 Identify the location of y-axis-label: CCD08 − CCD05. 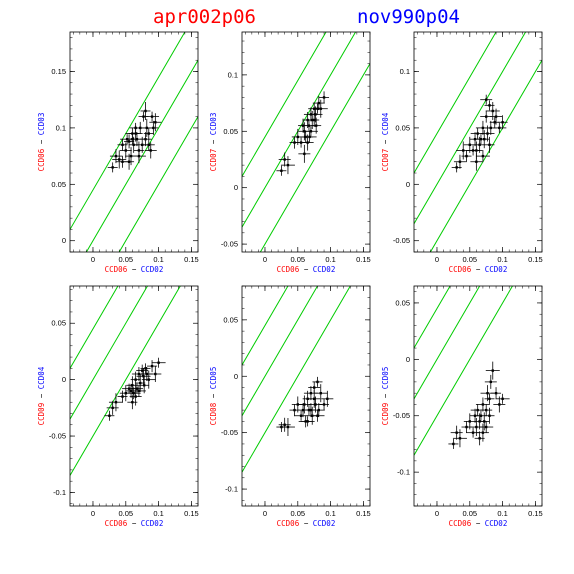
(213, 396).